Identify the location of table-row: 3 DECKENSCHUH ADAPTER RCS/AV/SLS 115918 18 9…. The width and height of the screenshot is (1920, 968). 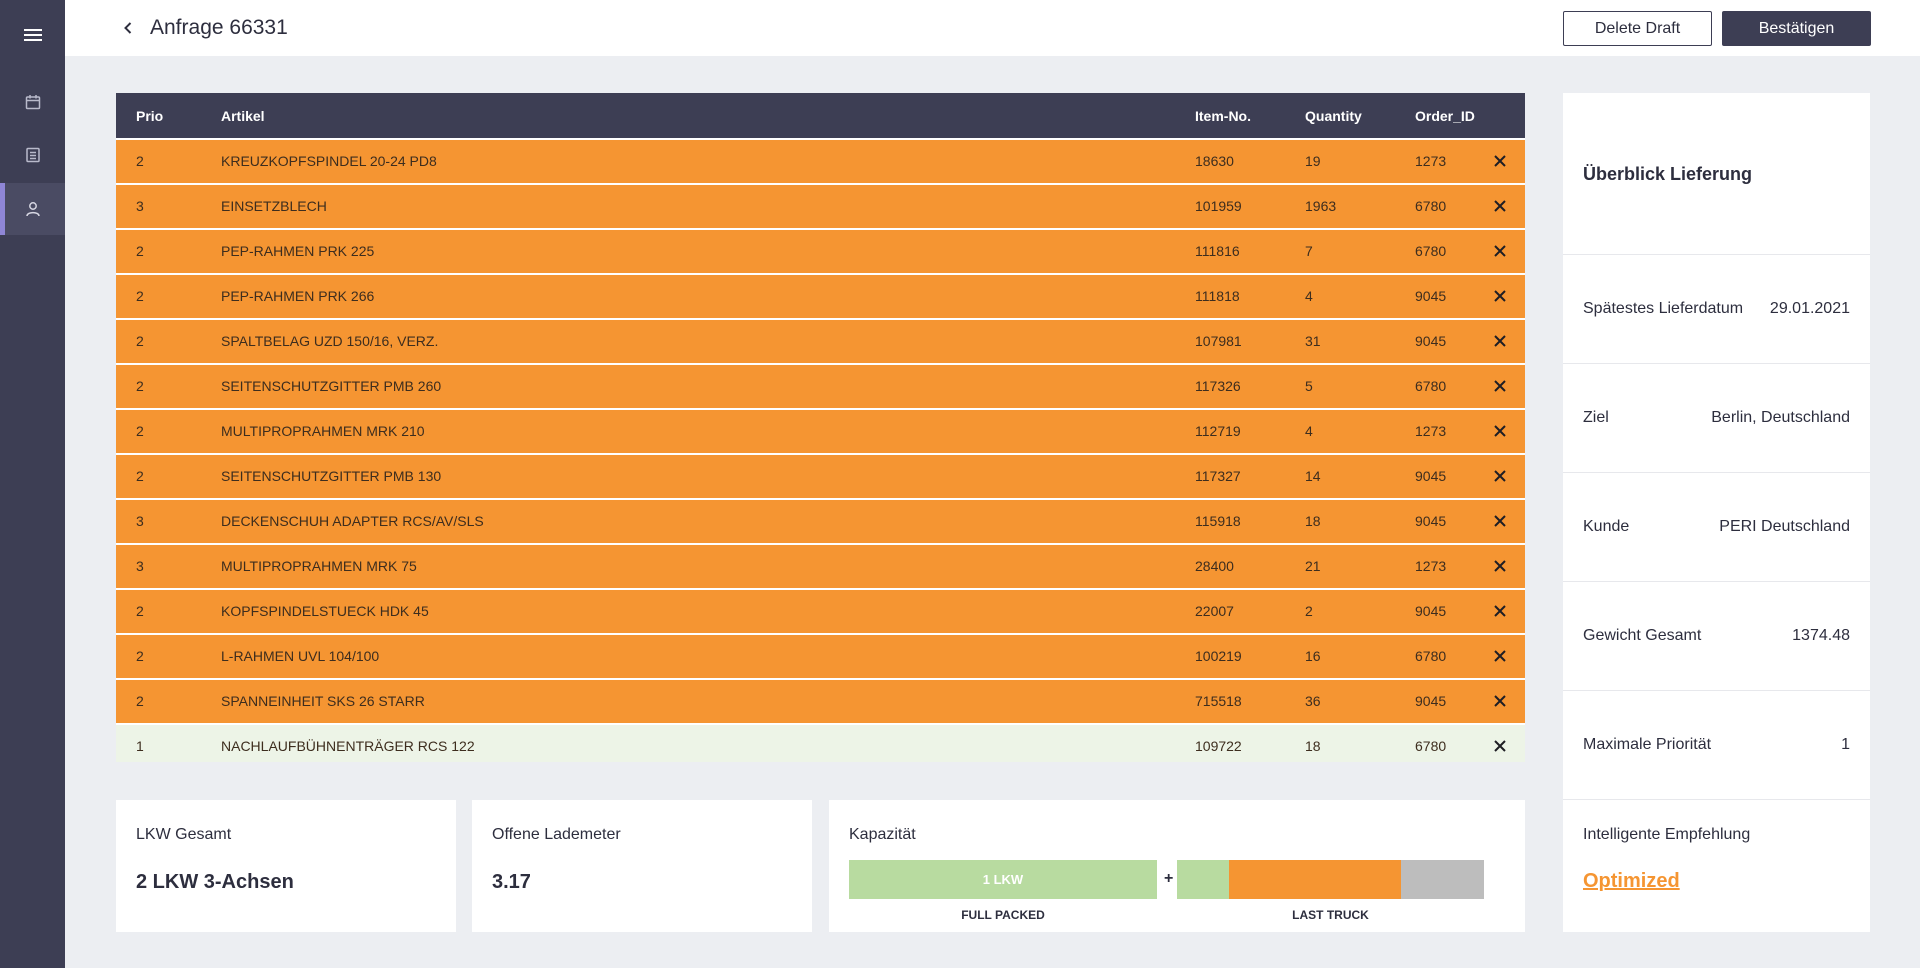
(820, 521).